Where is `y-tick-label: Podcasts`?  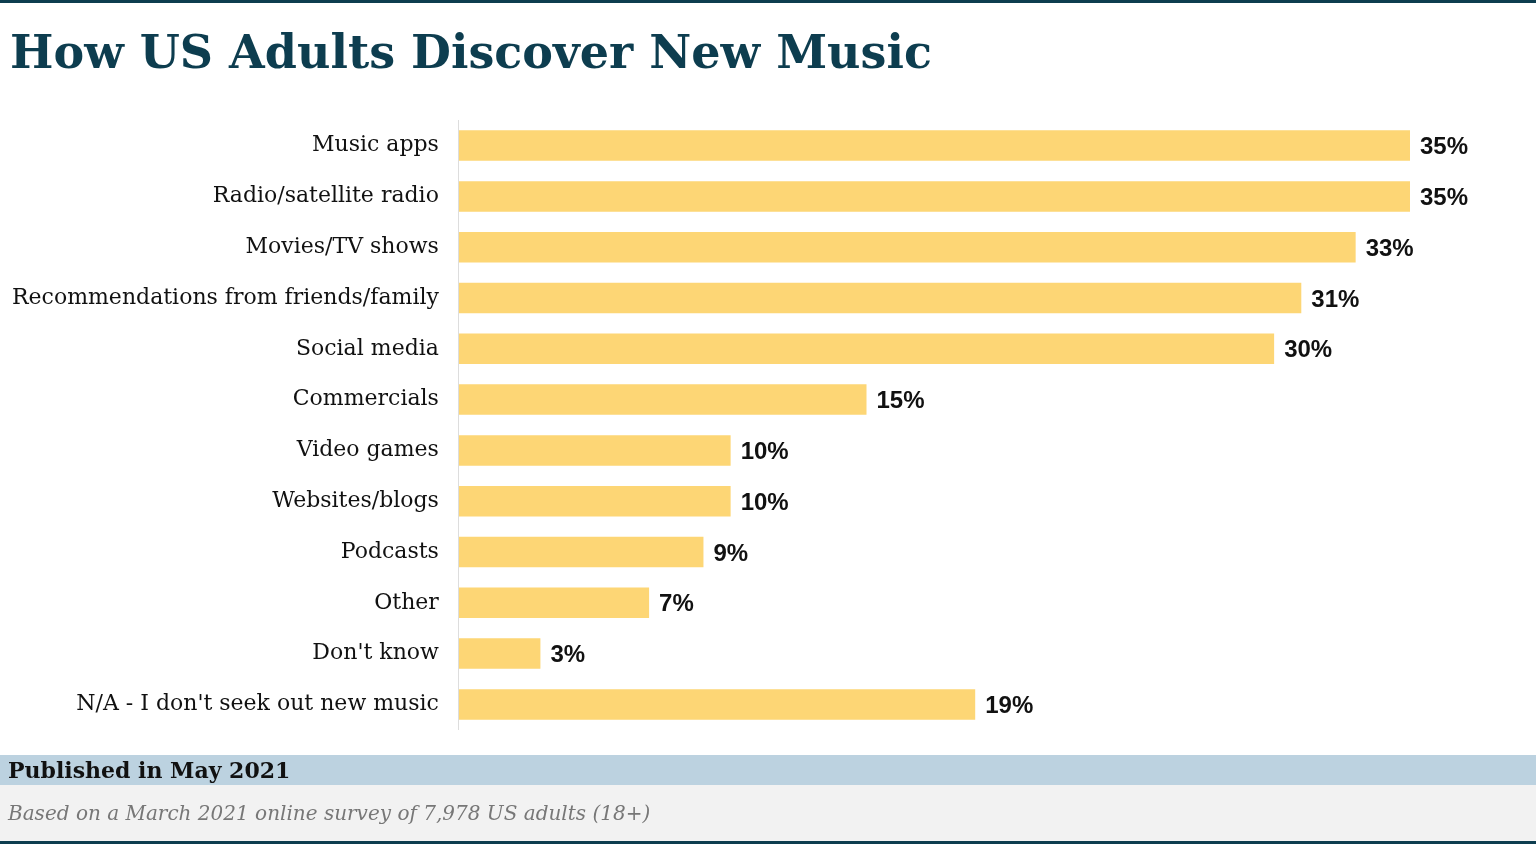
y-tick-label: Podcasts is located at coordinates (389, 550).